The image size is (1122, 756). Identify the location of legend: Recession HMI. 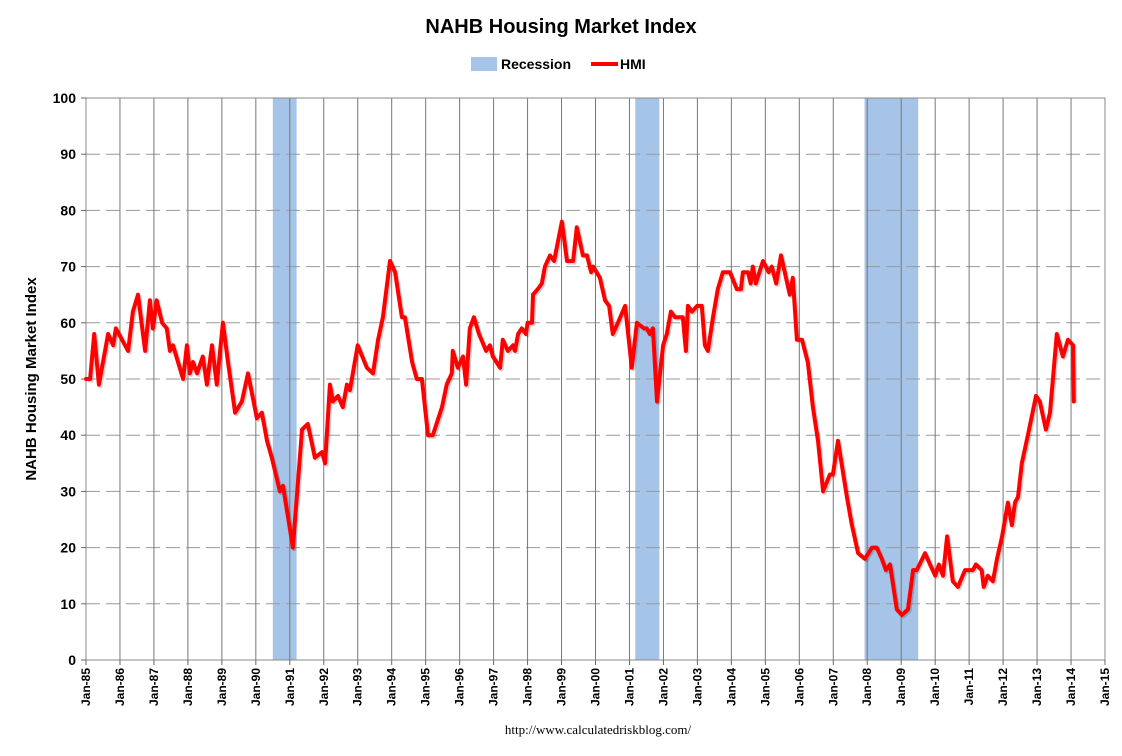
(558, 64).